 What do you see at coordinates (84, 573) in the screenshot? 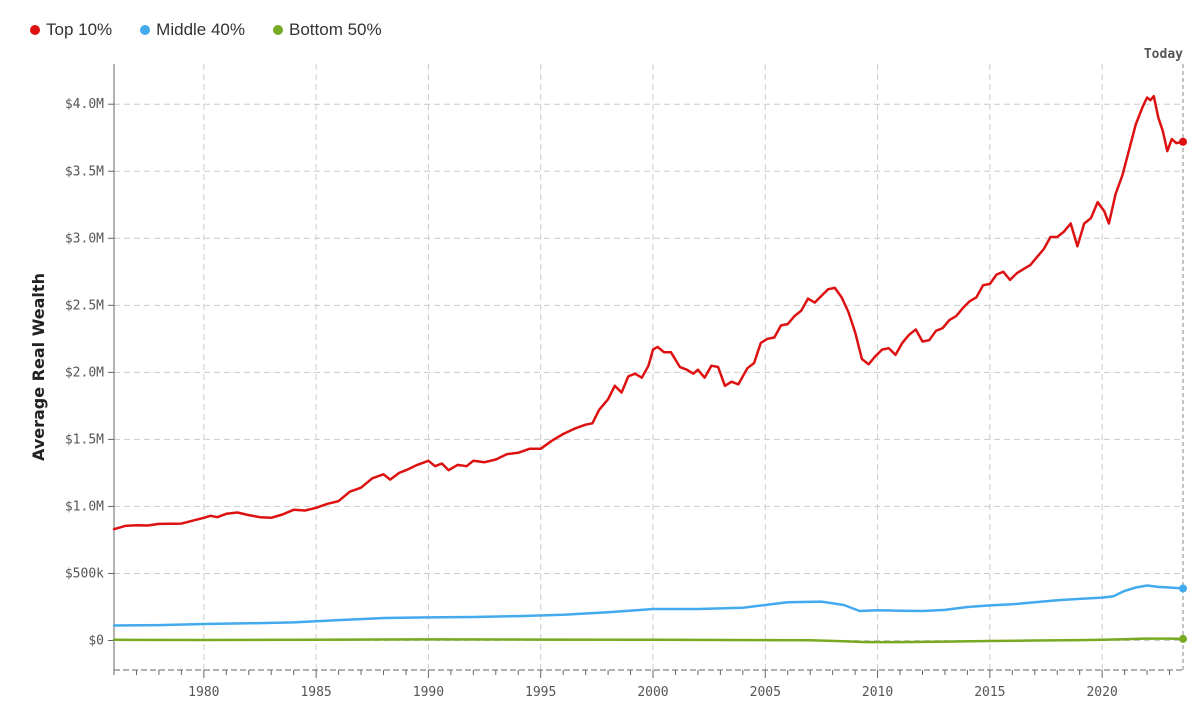
I see `y-tick-label: $500k` at bounding box center [84, 573].